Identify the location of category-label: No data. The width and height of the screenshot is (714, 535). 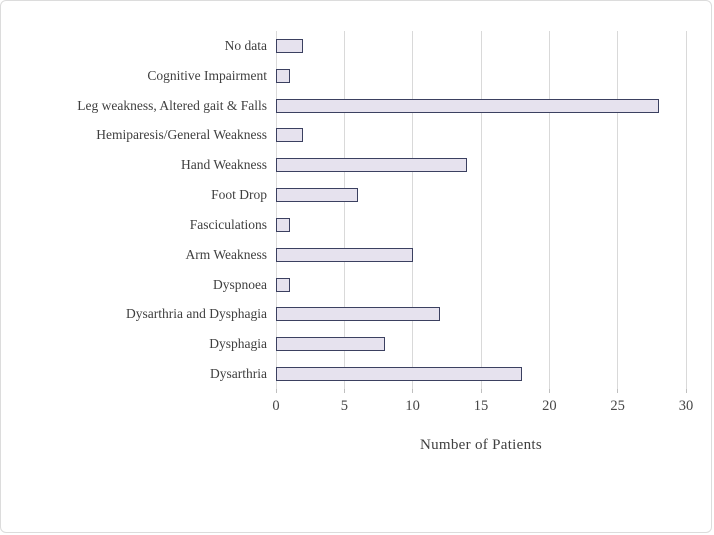
(245, 45).